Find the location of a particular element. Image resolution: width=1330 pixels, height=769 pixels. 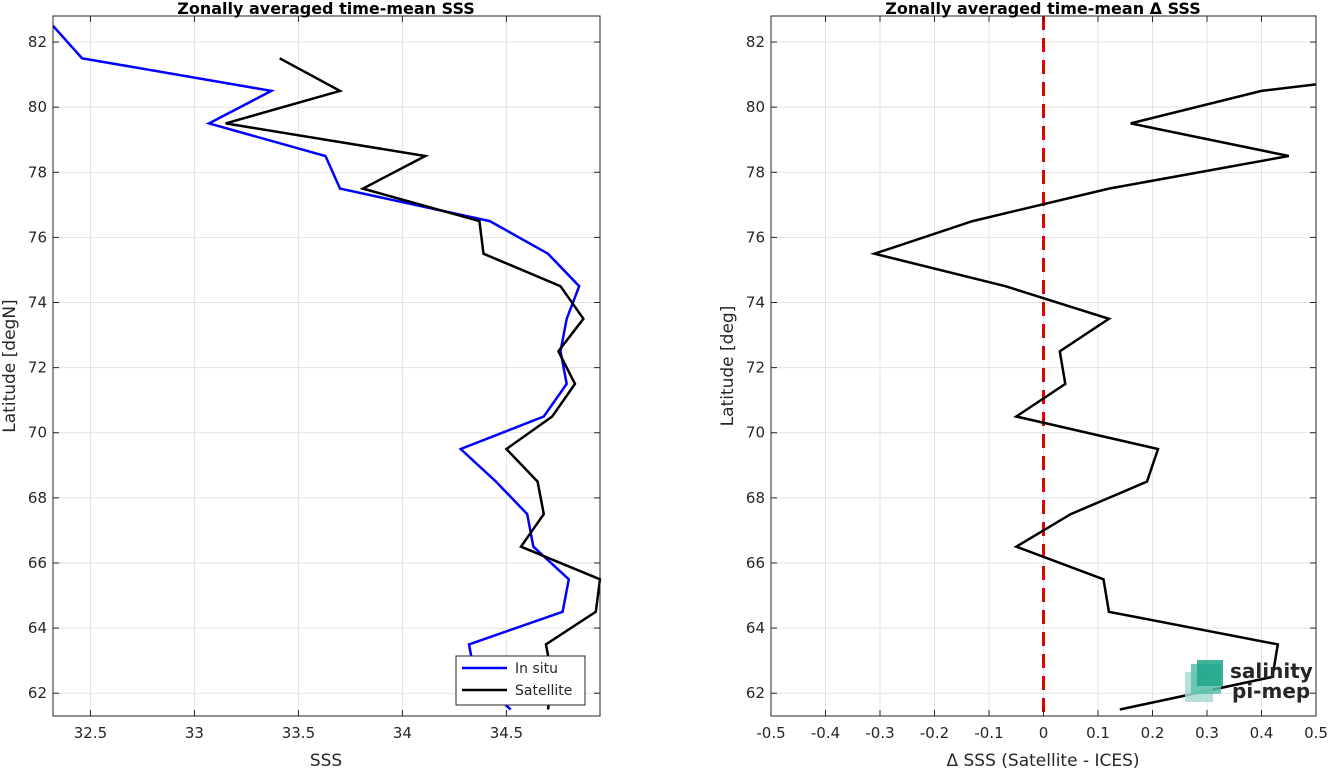

x-axis-label: Δ SSS (Satellite - ICES) is located at coordinates (1042, 760).